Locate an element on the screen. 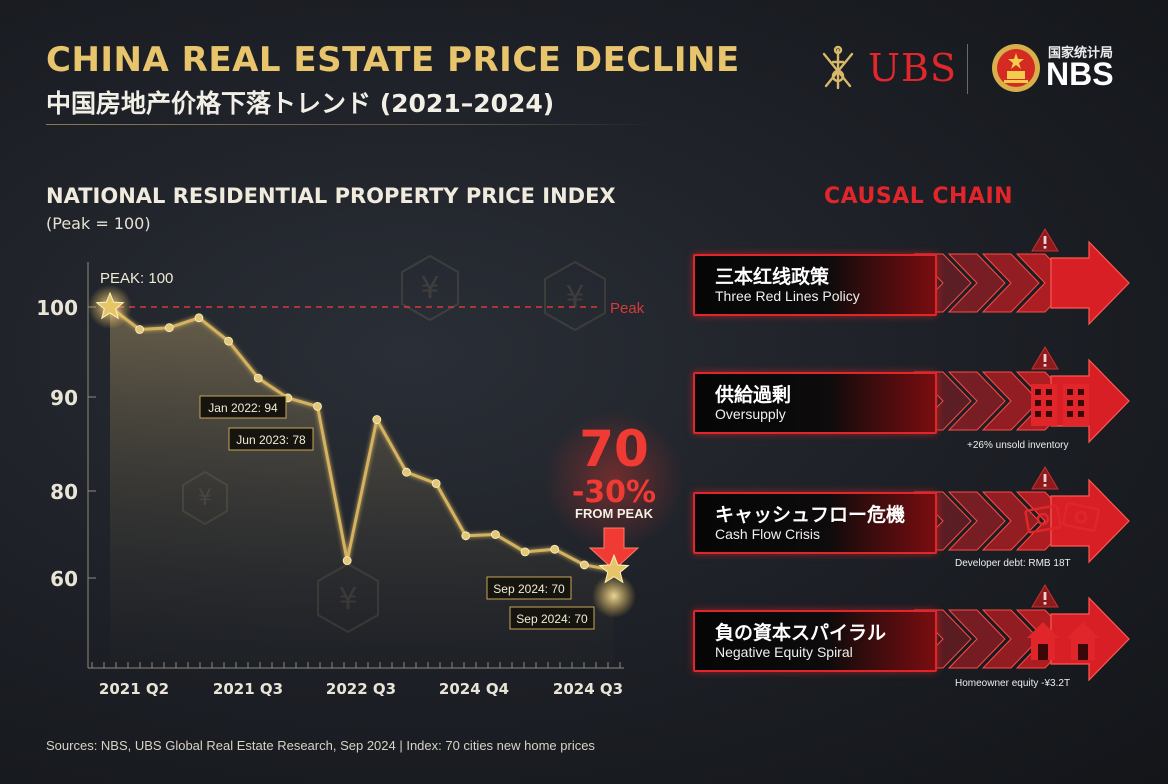 The width and height of the screenshot is (1168, 784). x-tick-label: 2021 Q2 is located at coordinates (134, 689).